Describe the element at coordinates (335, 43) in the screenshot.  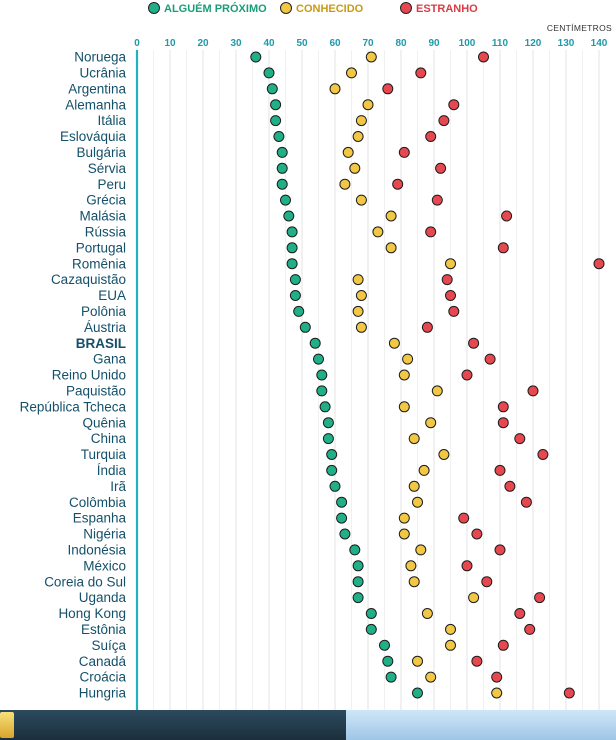
I see `x-tick-label: 60` at that location.